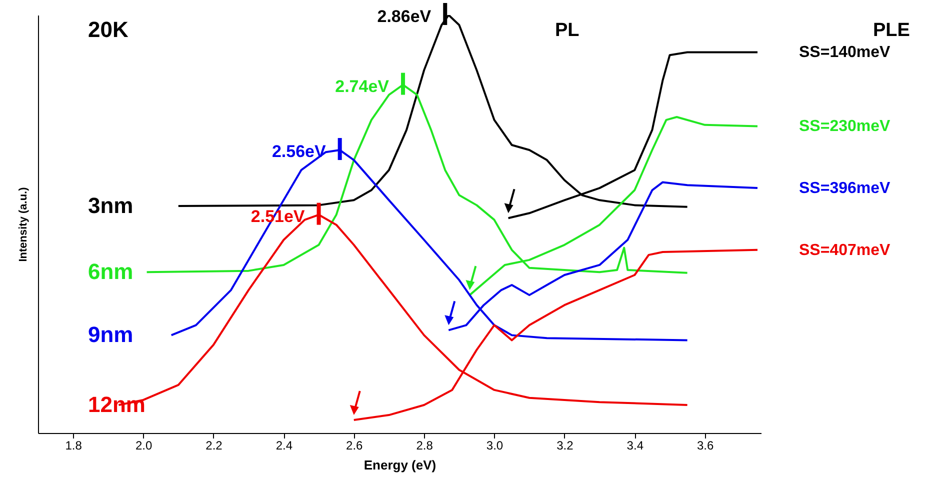  What do you see at coordinates (299, 152) in the screenshot?
I see `annotation: 2.56eV` at bounding box center [299, 152].